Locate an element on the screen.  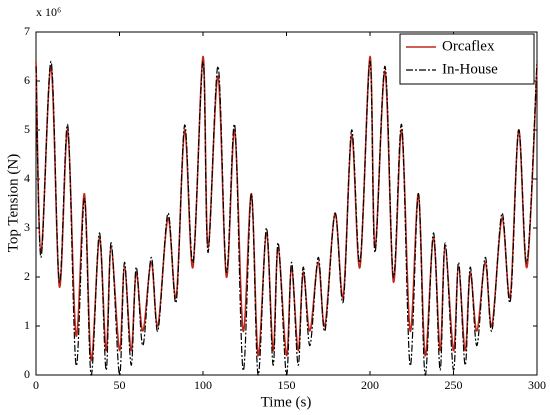
legend-label: Orcaflex is located at coordinates (468, 46).